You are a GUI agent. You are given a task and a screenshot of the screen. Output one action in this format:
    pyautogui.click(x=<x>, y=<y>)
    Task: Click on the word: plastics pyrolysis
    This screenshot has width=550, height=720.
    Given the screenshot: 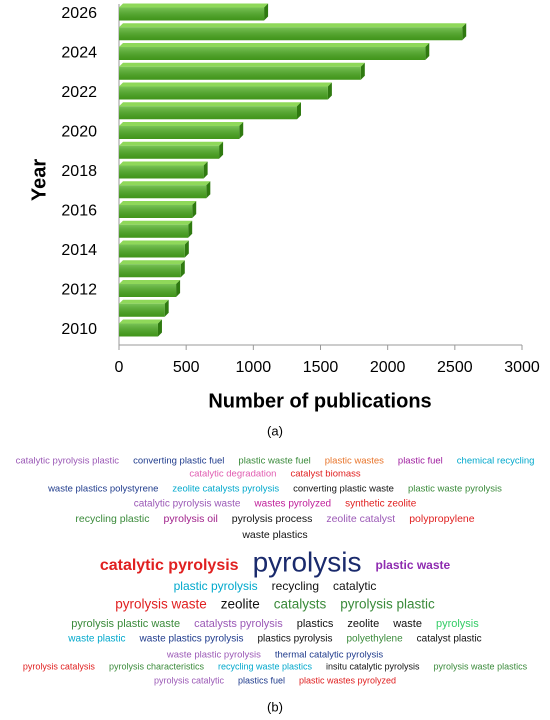 What is the action you would take?
    pyautogui.click(x=294, y=639)
    